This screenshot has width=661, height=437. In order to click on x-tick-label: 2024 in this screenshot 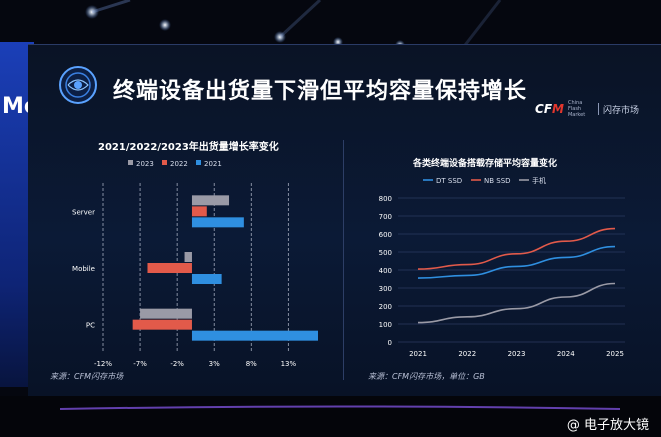, I will do `click(566, 354)`.